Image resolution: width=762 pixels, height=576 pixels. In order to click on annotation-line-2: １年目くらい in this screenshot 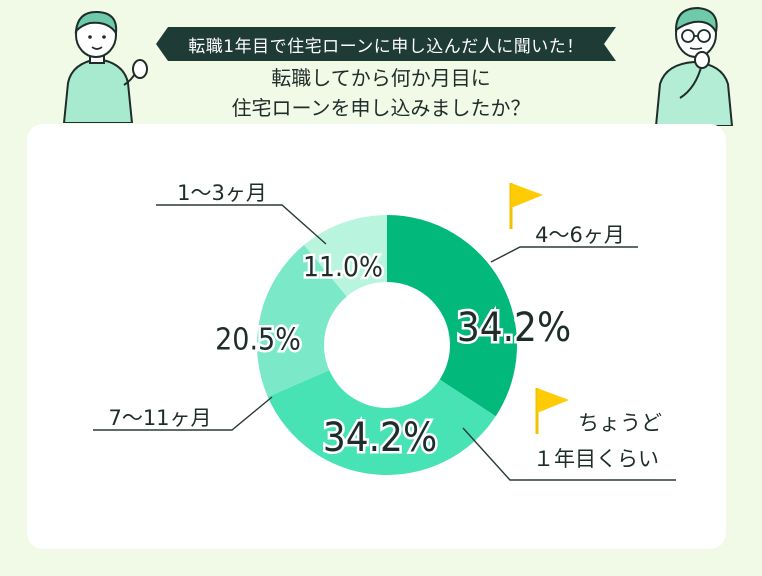, I will do `click(596, 459)`.